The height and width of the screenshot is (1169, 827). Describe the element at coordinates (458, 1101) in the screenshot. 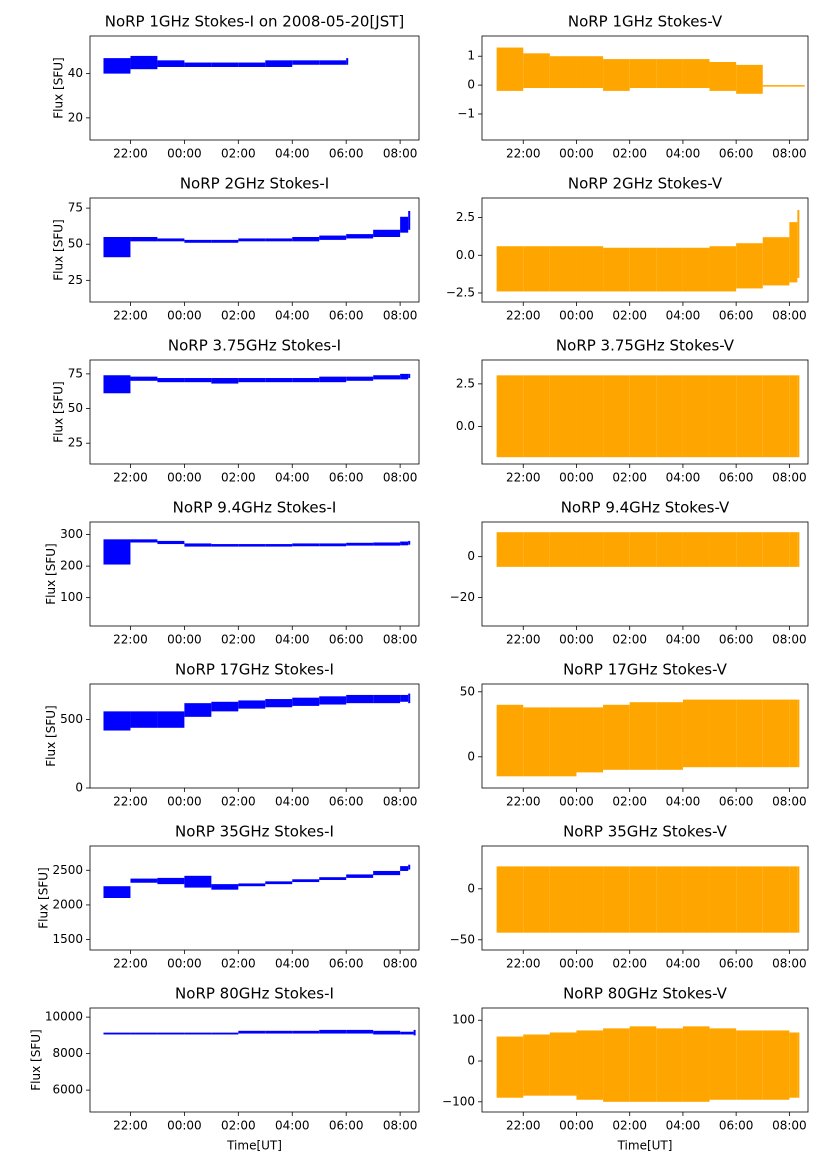

I see `y-tick-label: −100` at that location.